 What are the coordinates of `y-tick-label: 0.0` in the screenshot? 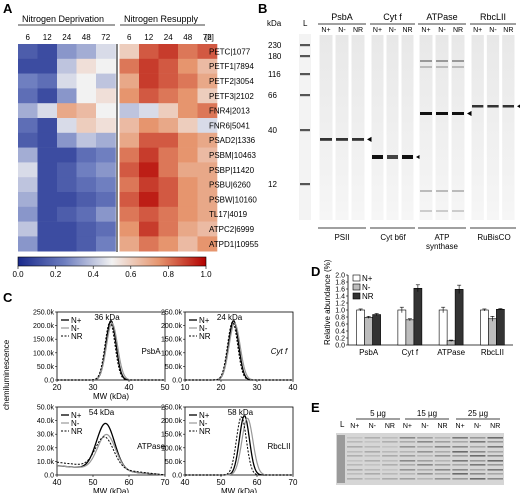 It's located at (49, 381).